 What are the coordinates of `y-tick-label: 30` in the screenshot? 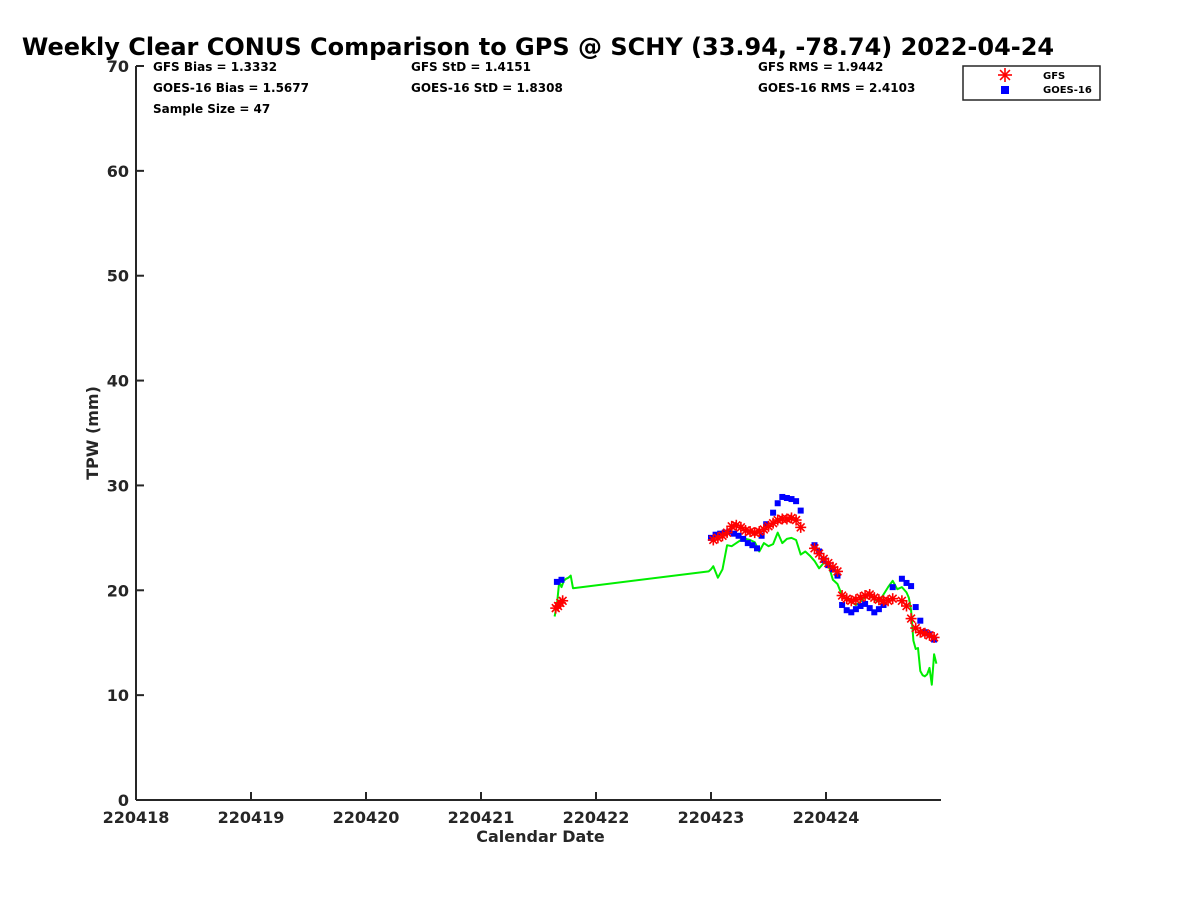 It's located at (118, 485).